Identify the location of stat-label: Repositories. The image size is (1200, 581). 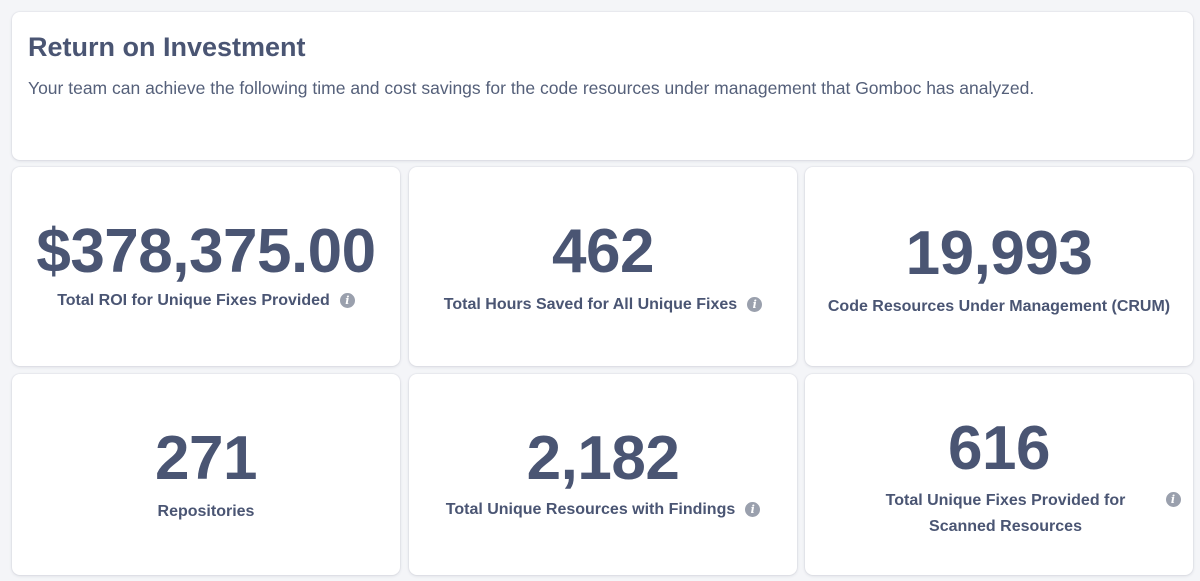
(206, 512).